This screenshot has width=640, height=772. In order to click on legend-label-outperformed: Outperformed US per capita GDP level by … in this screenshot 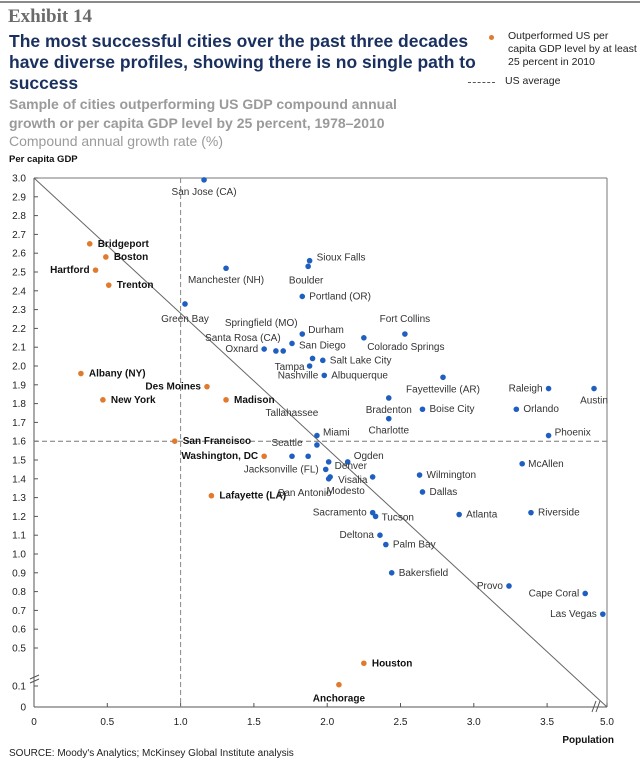, I will do `click(572, 49)`.